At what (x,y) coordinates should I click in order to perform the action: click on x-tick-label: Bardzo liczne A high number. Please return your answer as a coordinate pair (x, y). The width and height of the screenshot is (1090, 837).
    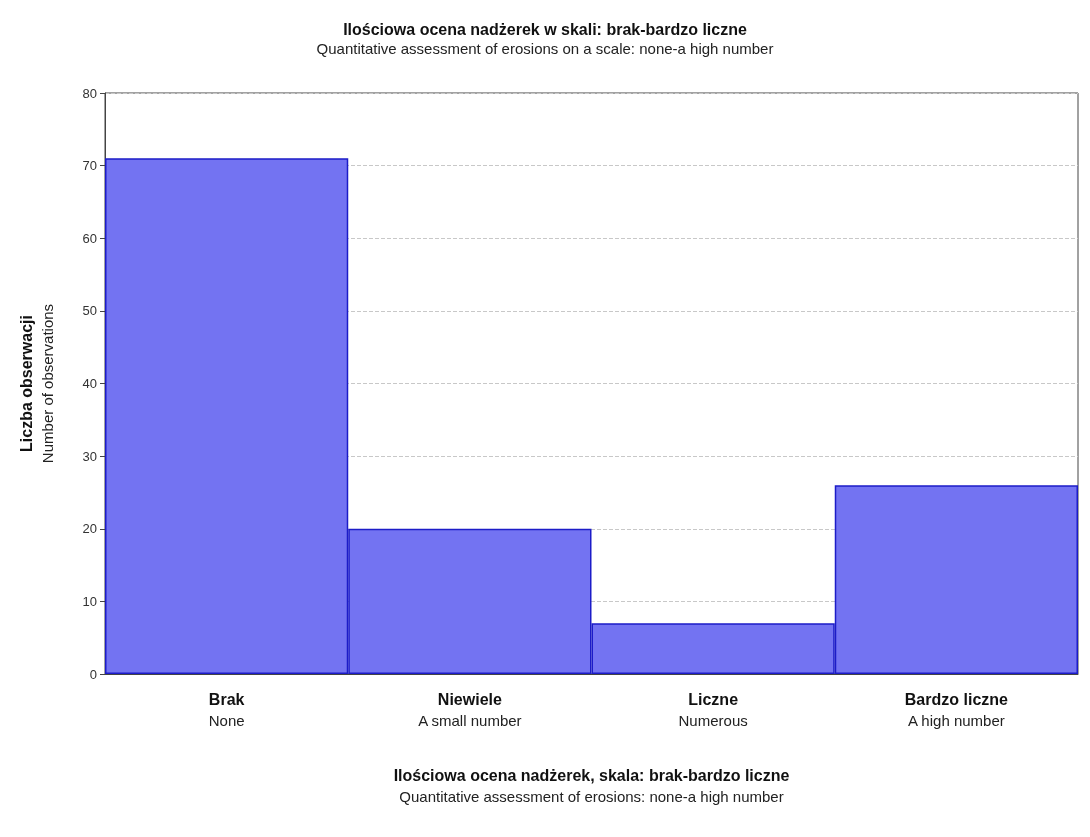
    Looking at the image, I should click on (956, 709).